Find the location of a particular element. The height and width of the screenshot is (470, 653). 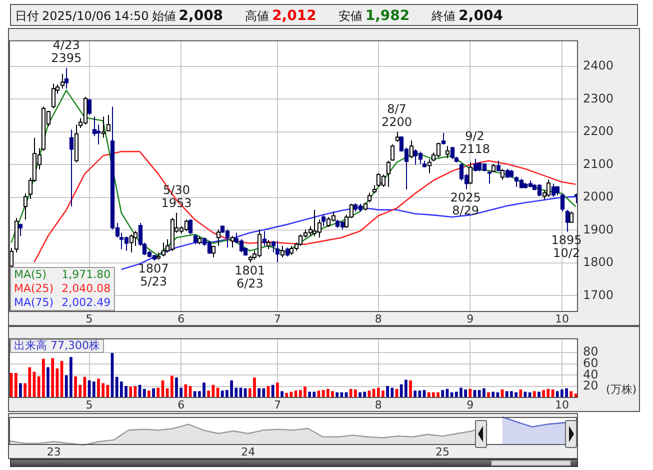

text: MA(75) 2,002.49 is located at coordinates (62, 303).